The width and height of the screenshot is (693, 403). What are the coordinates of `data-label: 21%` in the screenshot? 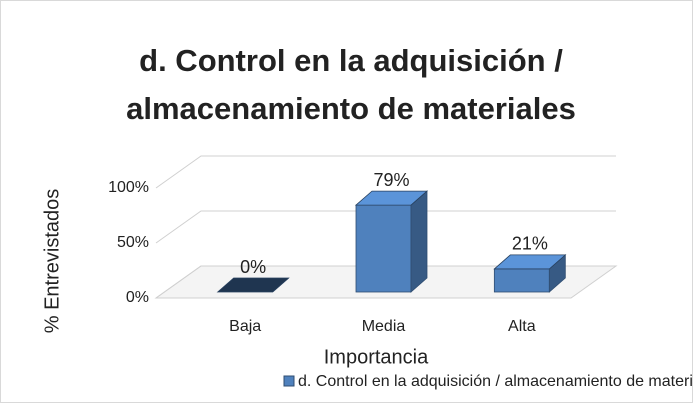 It's located at (530, 244).